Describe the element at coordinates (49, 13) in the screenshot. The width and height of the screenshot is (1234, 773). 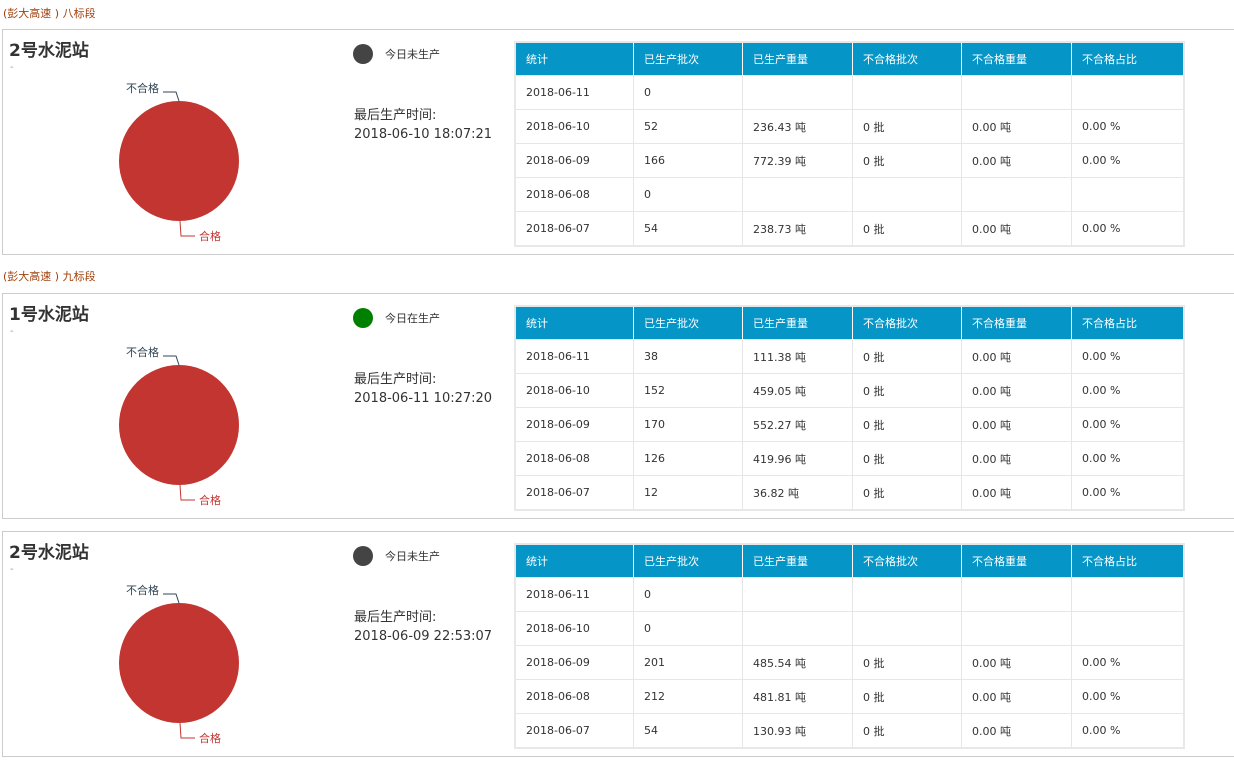
I see `section-label: (彭大高速 ) 八标段` at that location.